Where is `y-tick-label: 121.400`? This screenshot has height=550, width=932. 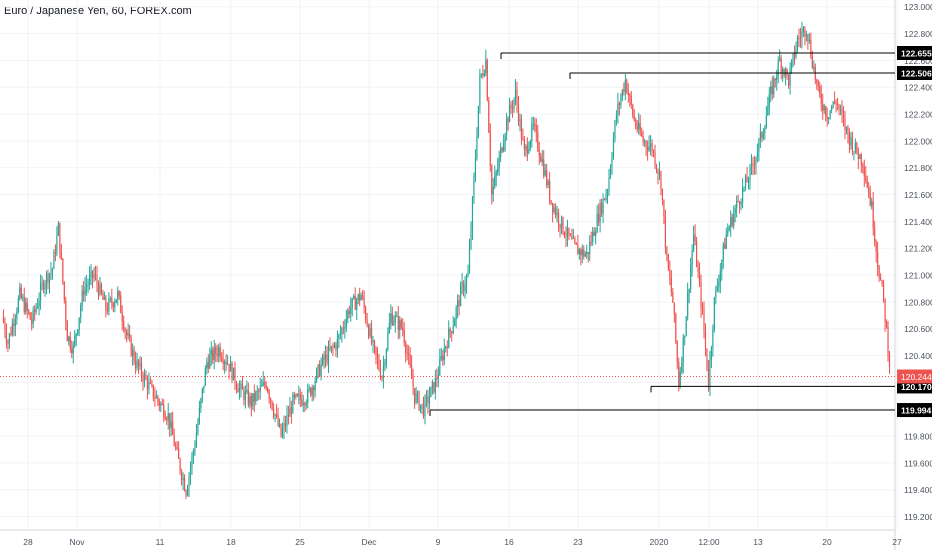
y-tick-label: 121.400 is located at coordinates (918, 222).